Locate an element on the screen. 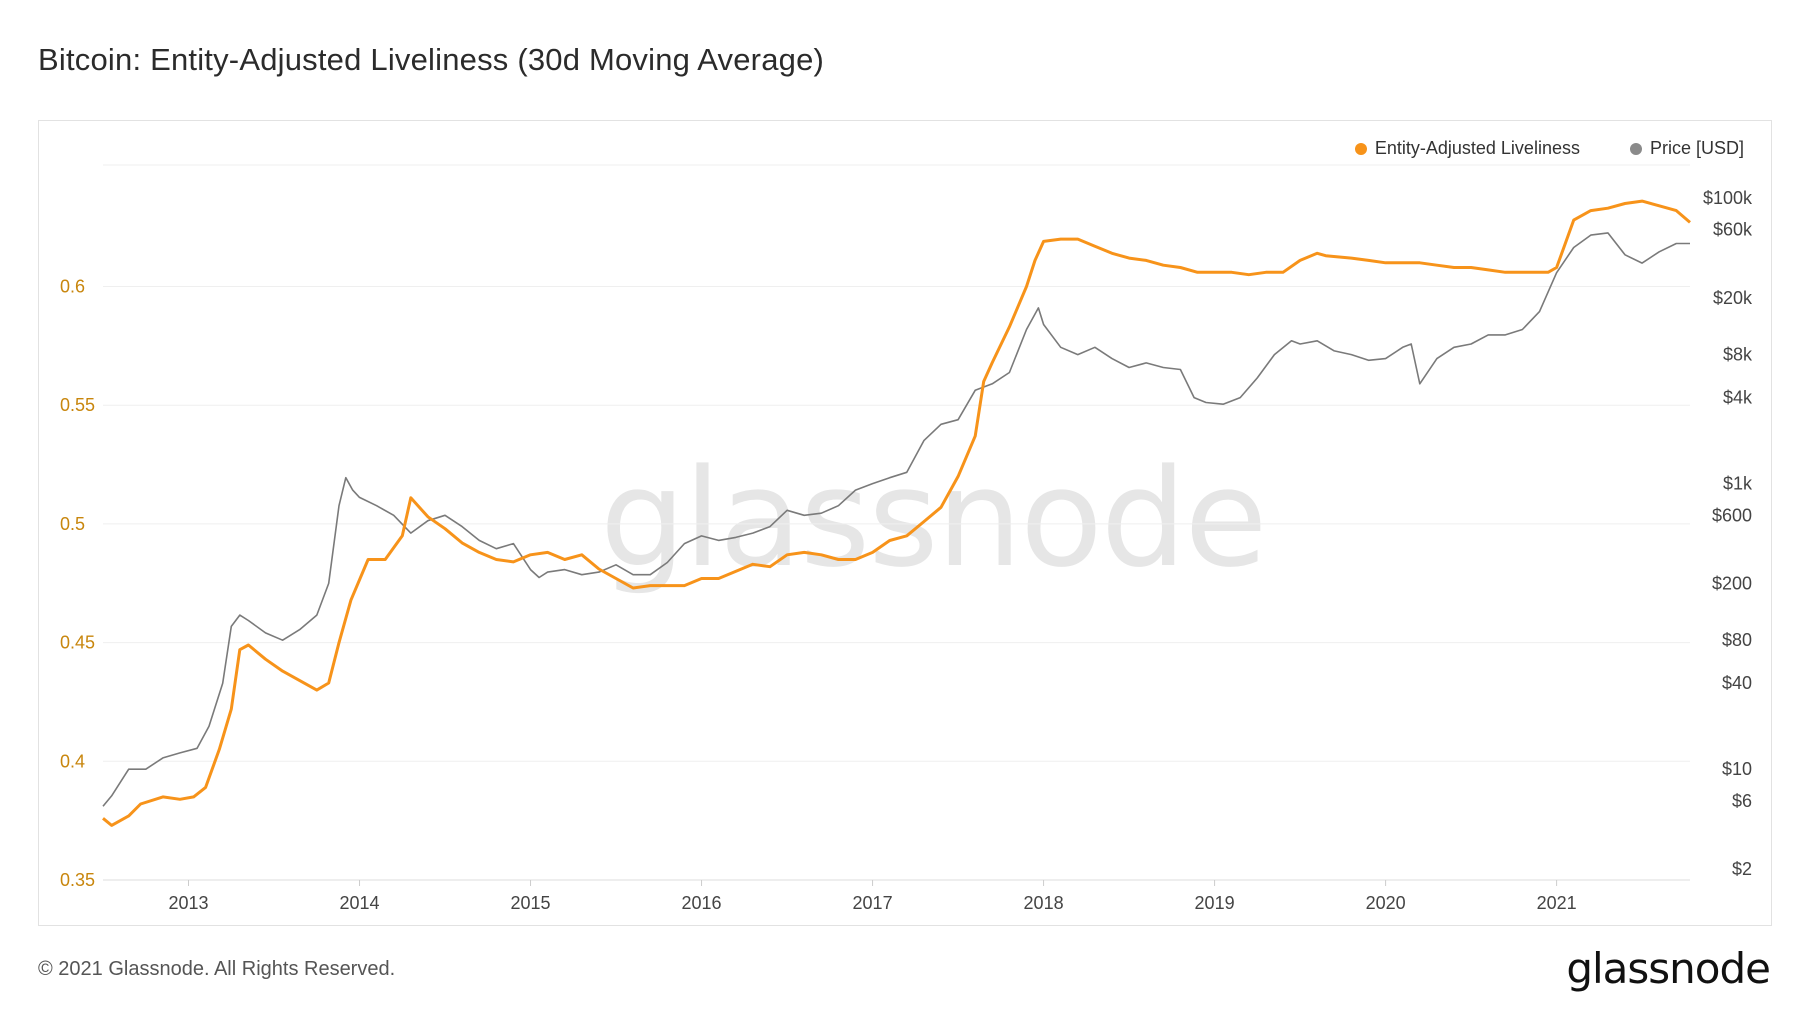  y-right-tick-label: $2 is located at coordinates (1742, 869).